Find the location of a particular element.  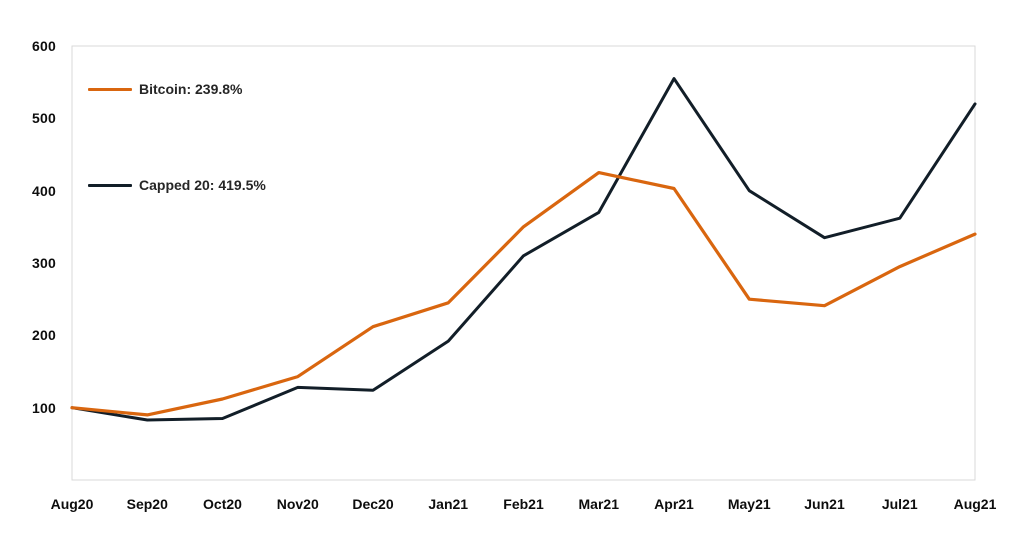

x-tick-label: Aug20 is located at coordinates (72, 504).